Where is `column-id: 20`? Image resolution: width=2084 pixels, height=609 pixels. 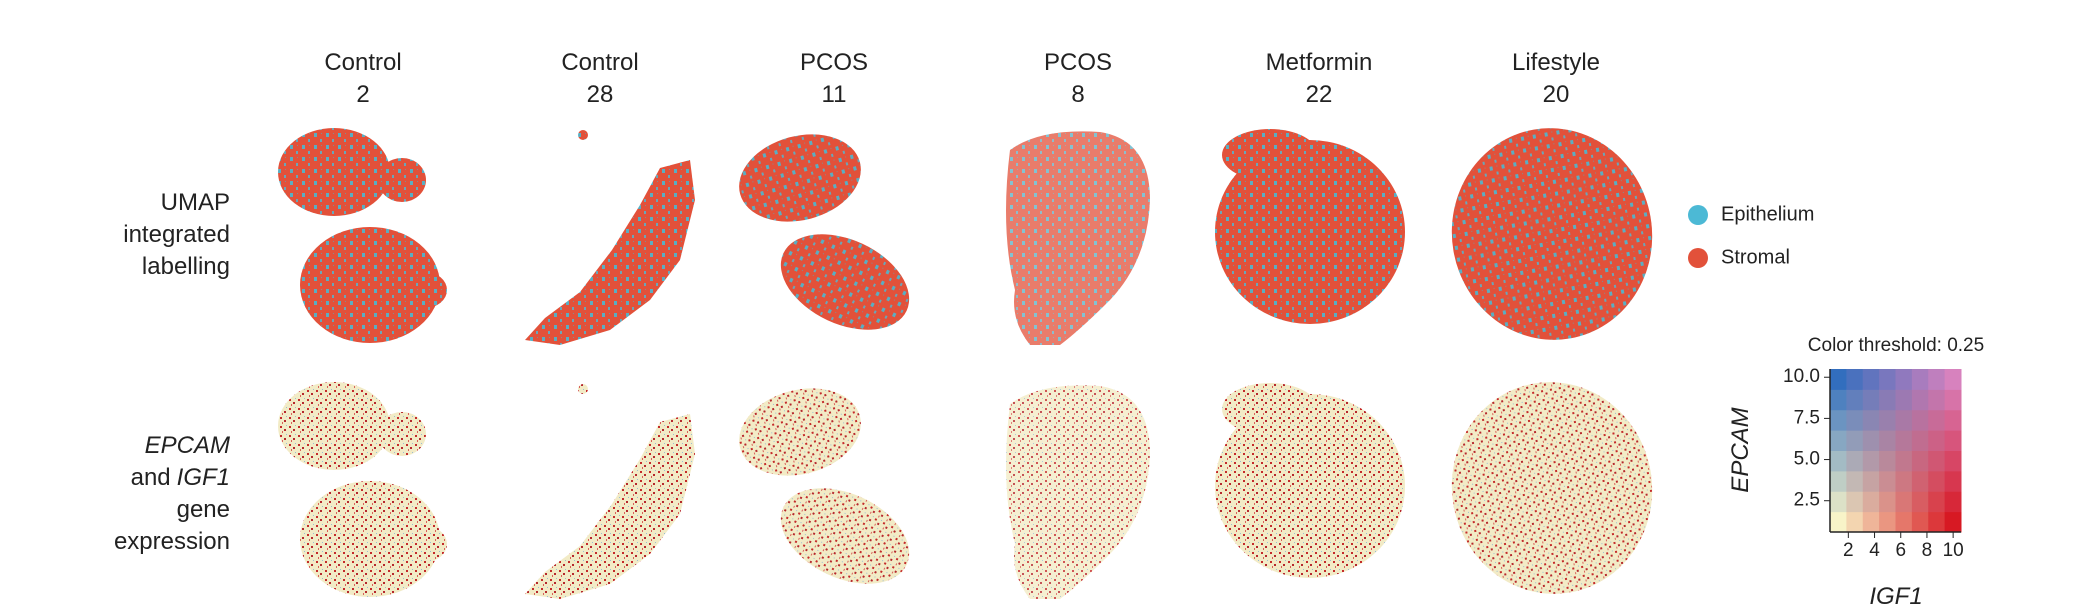
column-id: 20 is located at coordinates (1556, 94).